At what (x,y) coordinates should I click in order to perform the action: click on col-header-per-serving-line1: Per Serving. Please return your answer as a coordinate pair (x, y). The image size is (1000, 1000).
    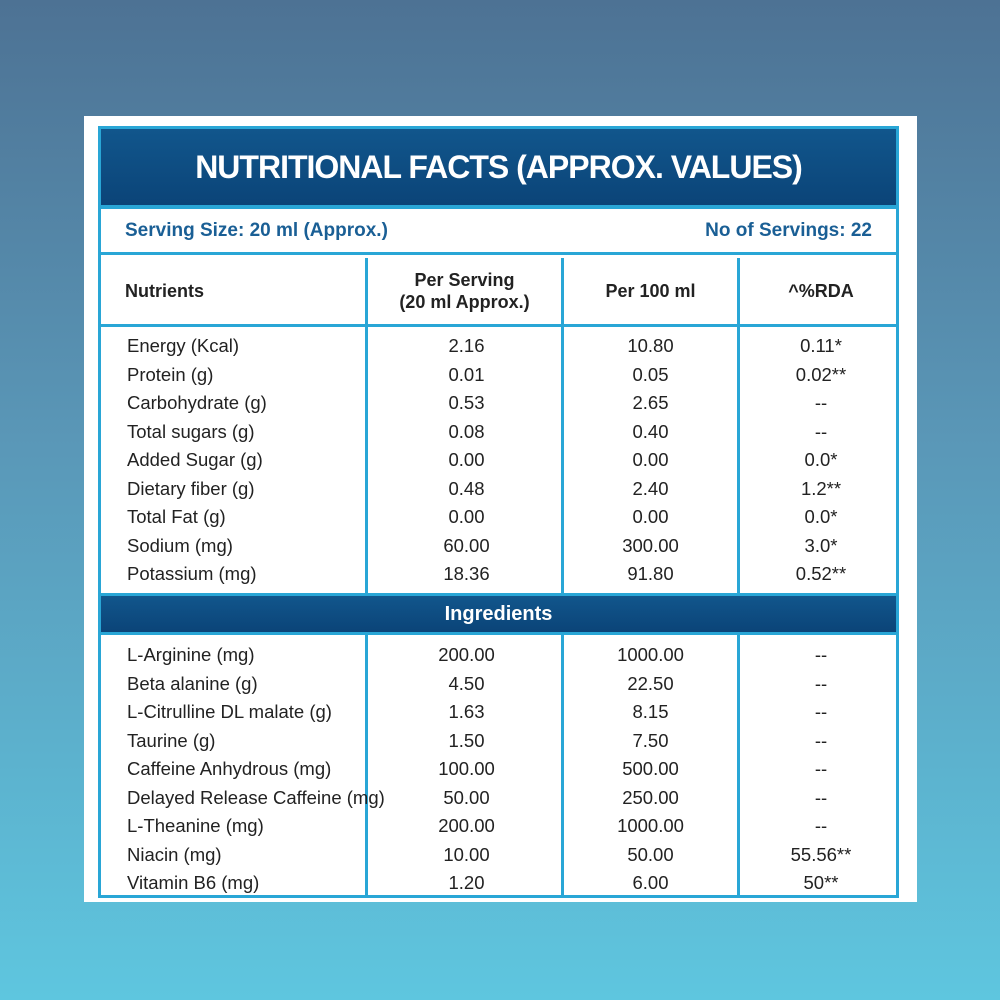
    Looking at the image, I should click on (464, 280).